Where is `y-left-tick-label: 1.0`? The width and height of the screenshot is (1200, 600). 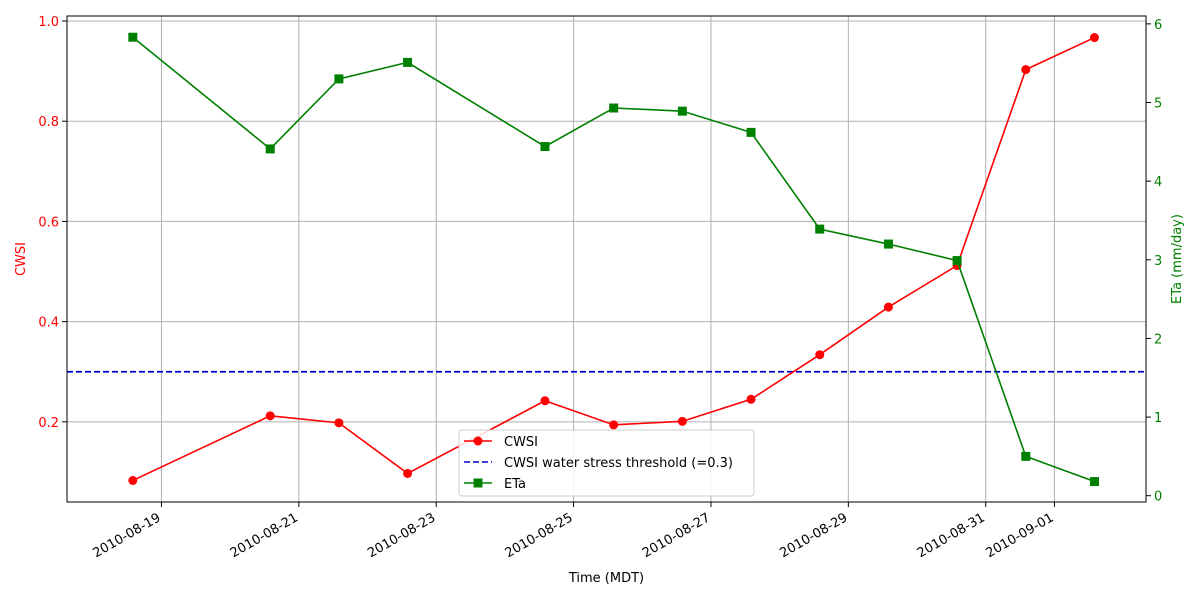
y-left-tick-label: 1.0 is located at coordinates (48, 22).